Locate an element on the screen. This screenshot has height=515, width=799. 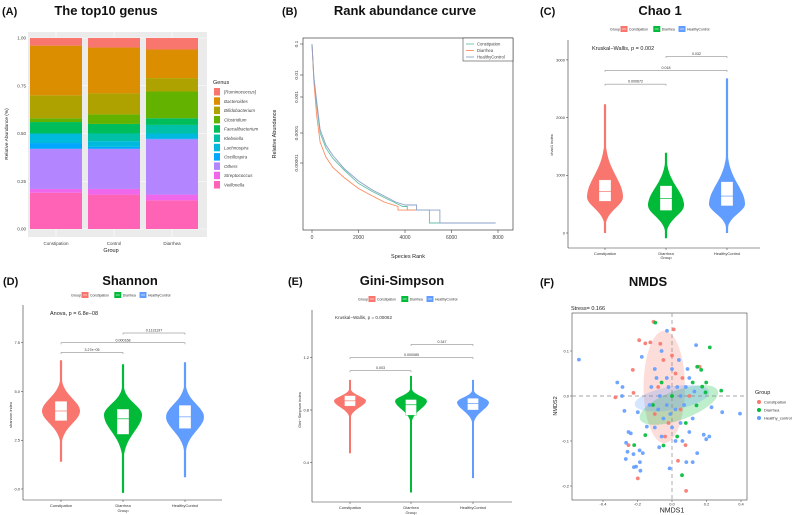
p-value-label: 0.1131197 is located at coordinates (154, 331).